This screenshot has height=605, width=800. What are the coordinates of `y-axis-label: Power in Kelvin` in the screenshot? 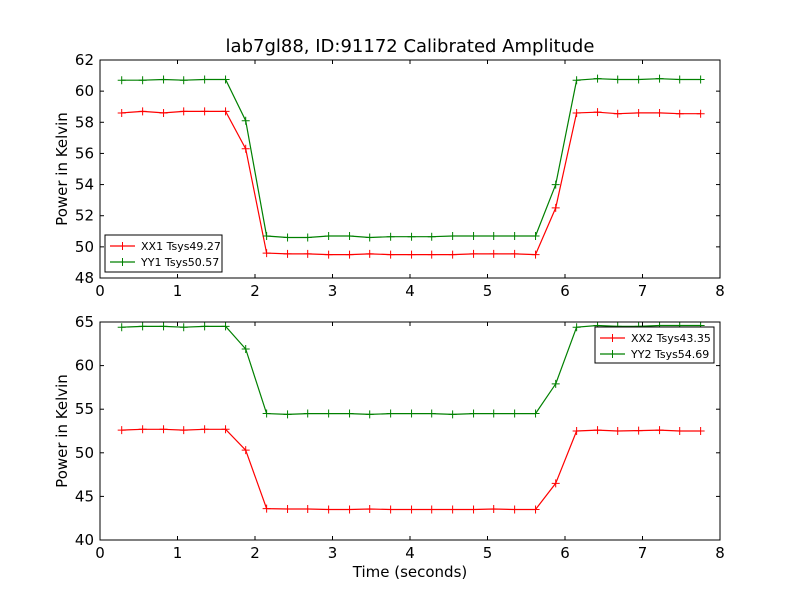 It's located at (62, 169).